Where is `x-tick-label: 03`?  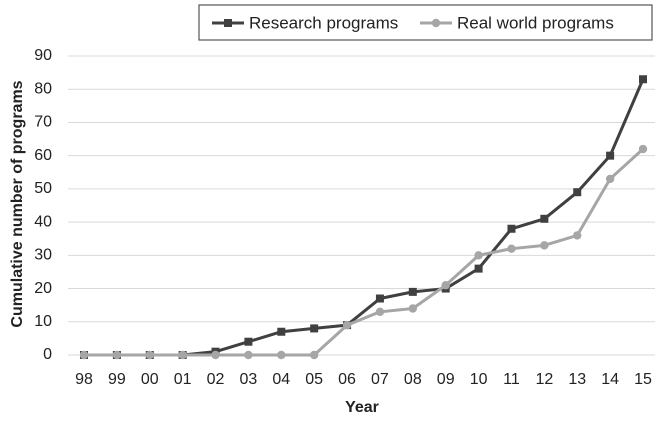 x-tick-label: 03 is located at coordinates (249, 379).